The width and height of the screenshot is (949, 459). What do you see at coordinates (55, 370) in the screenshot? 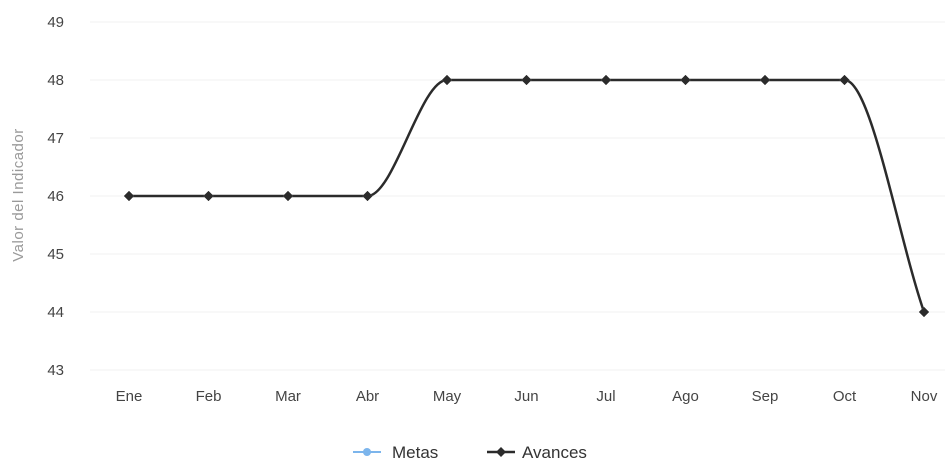
I see `y-tick-label: 43` at bounding box center [55, 370].